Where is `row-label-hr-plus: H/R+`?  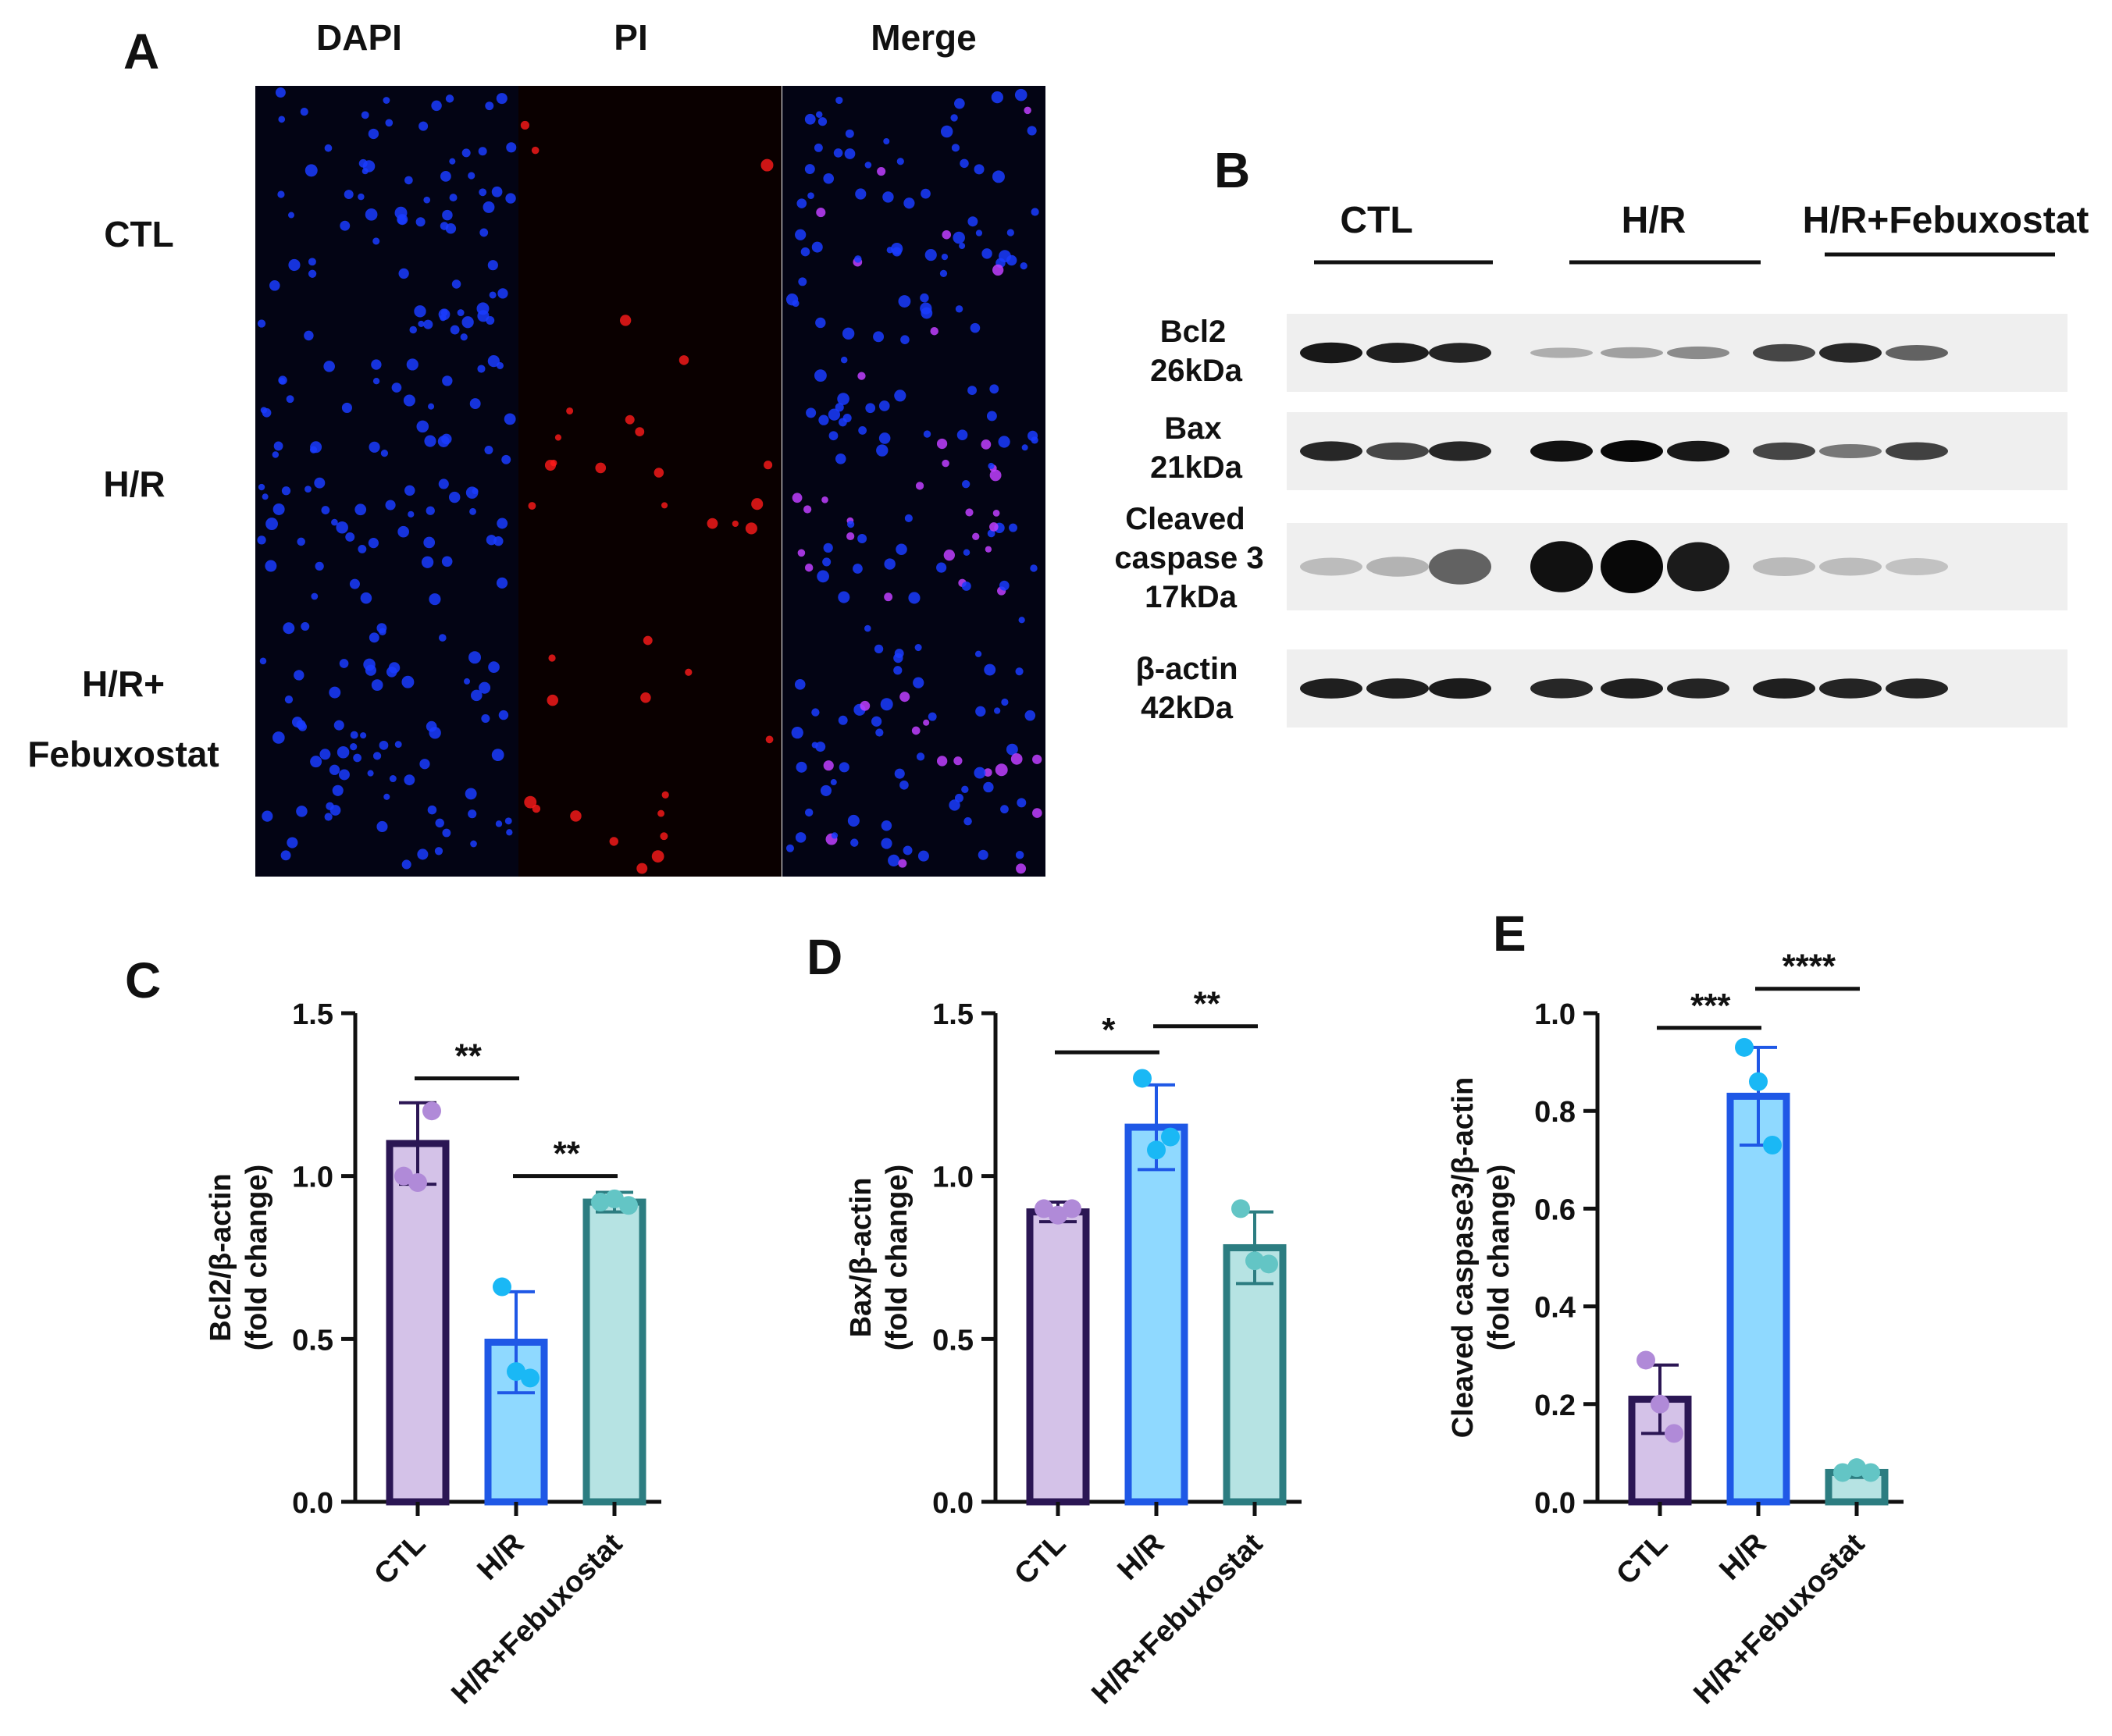 row-label-hr-plus: H/R+ is located at coordinates (123, 684).